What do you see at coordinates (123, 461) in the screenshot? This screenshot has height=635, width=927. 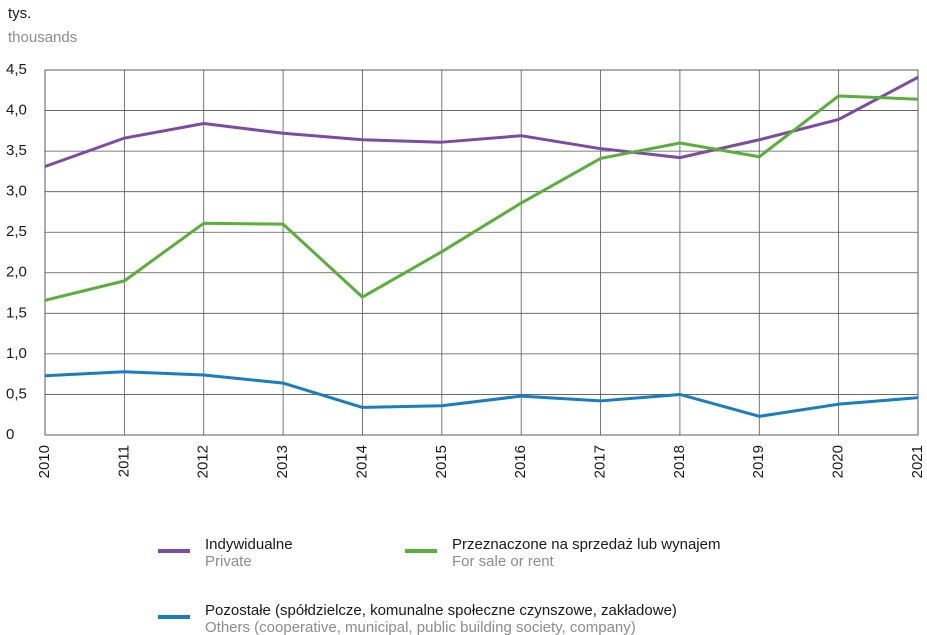 I see `x-tick-label: 2011` at bounding box center [123, 461].